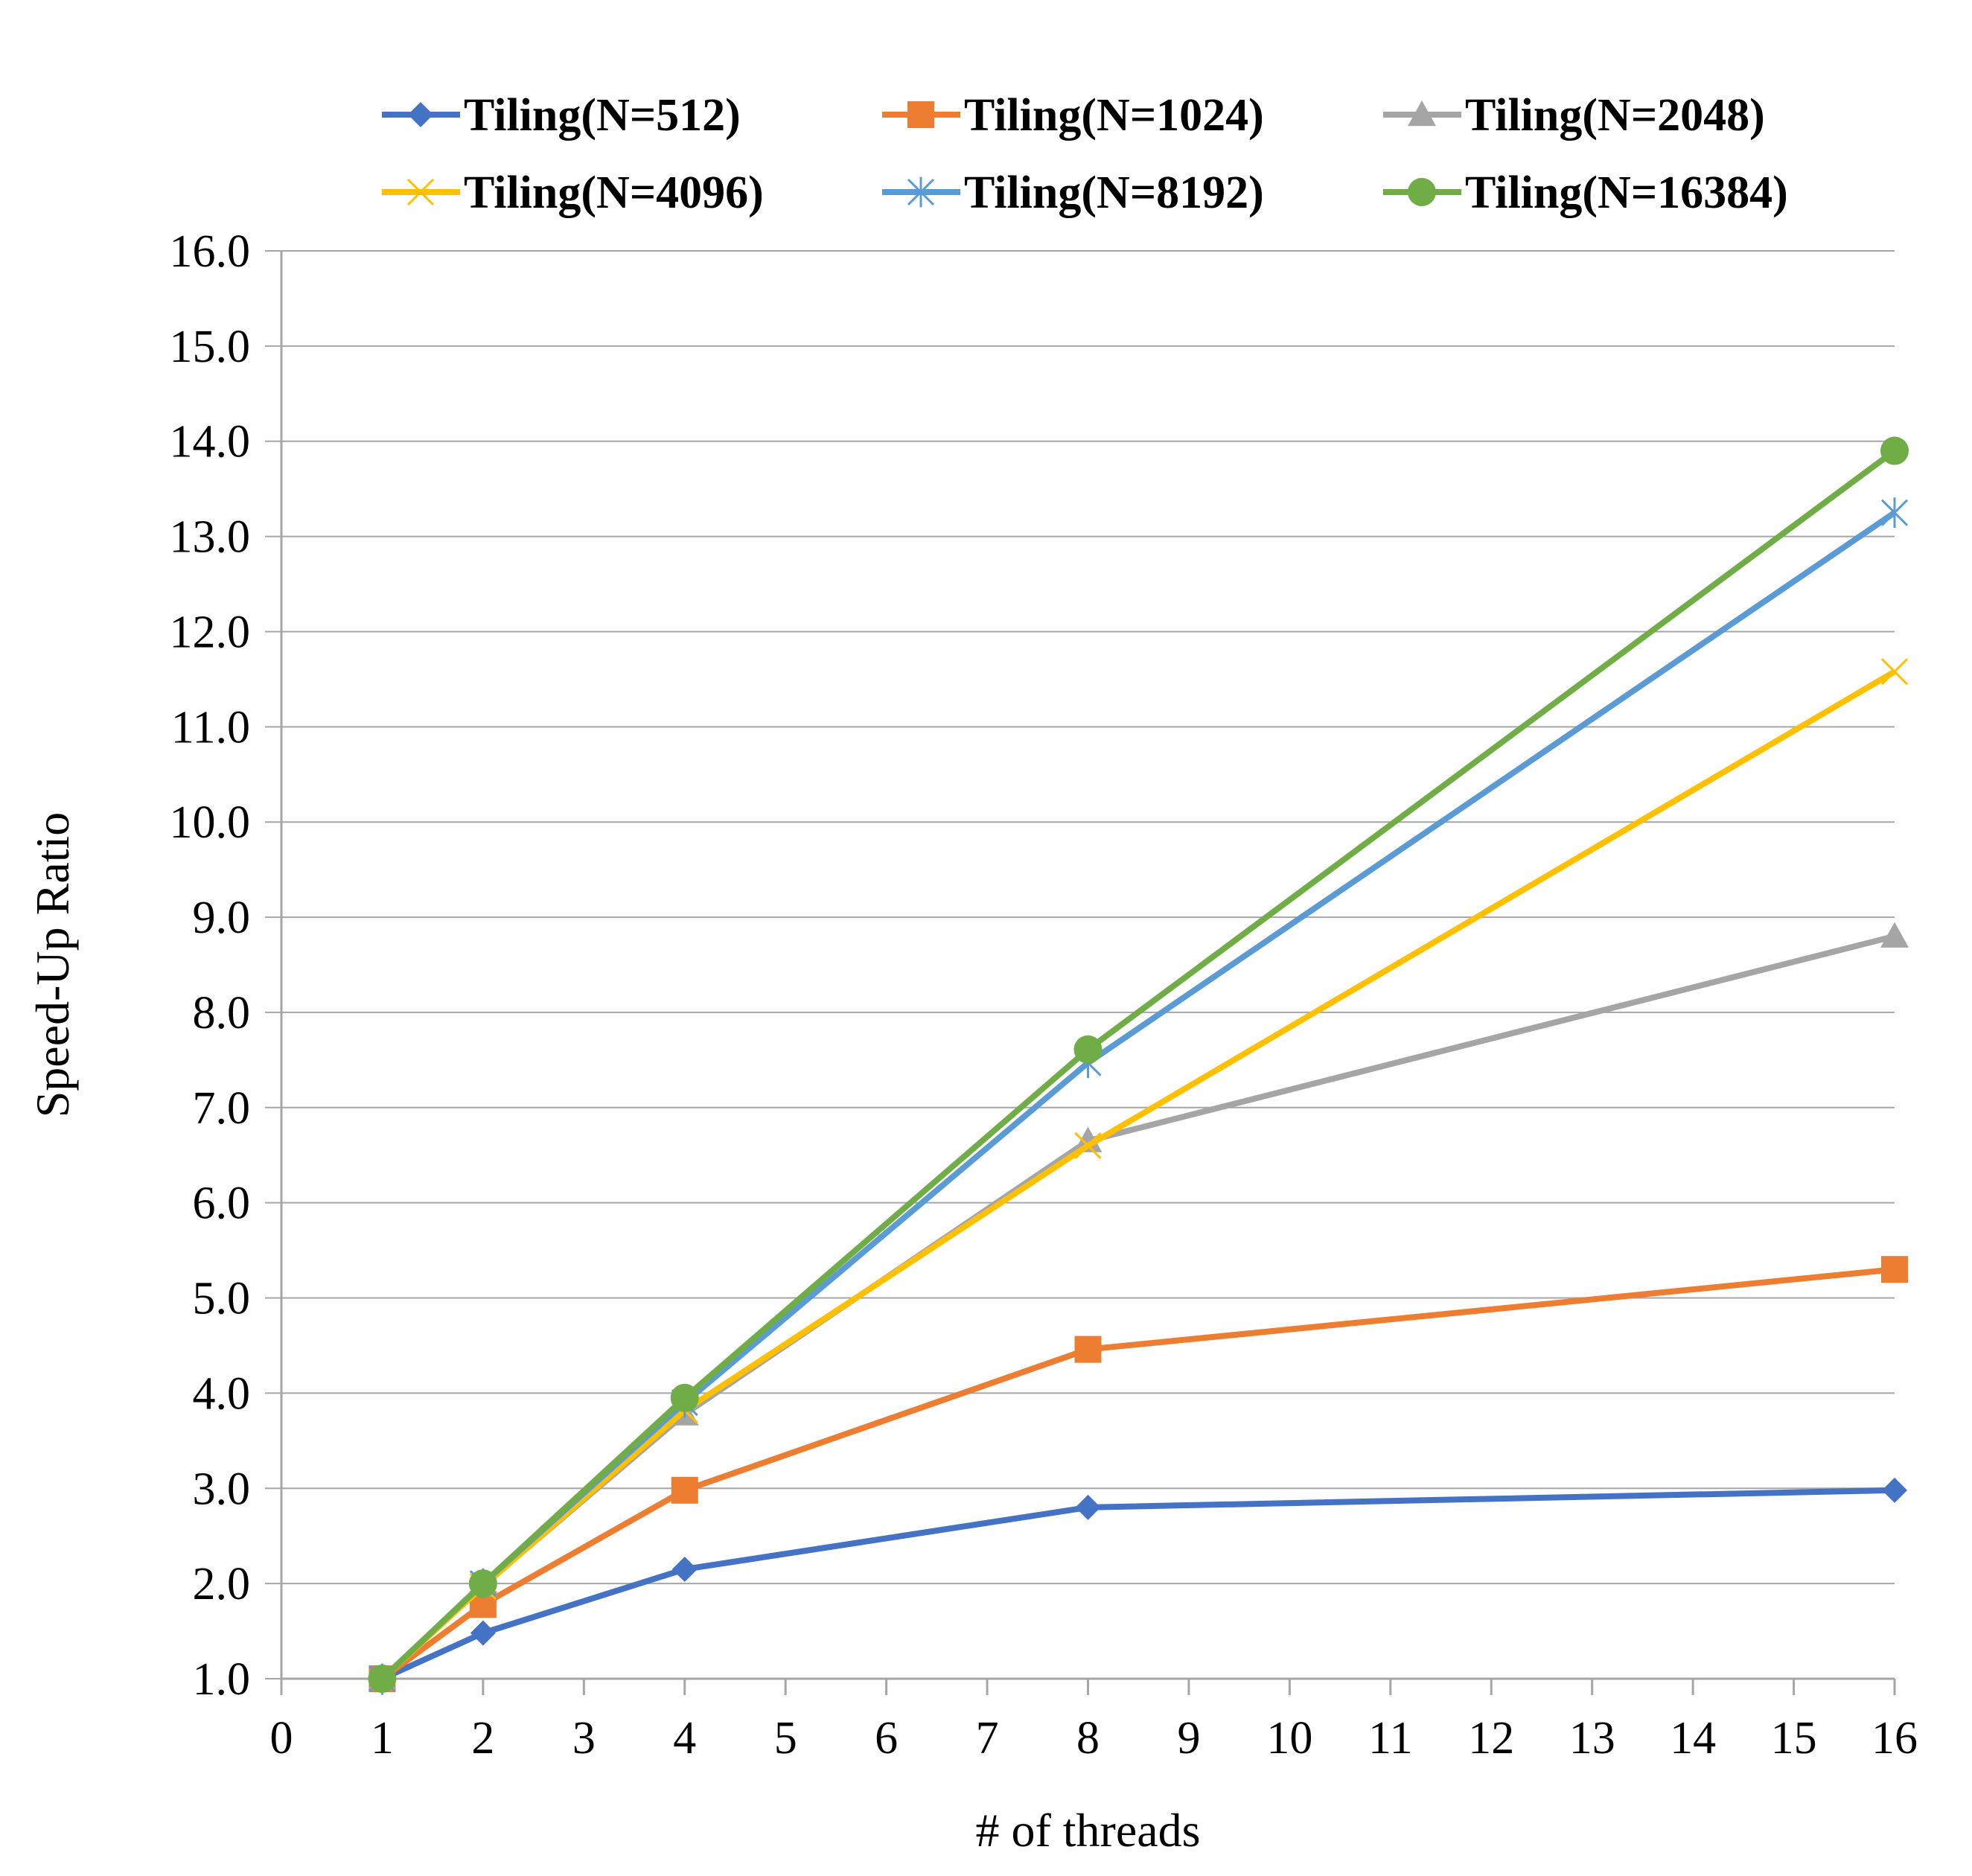  I want to click on x-tick-label: 5, so click(786, 1739).